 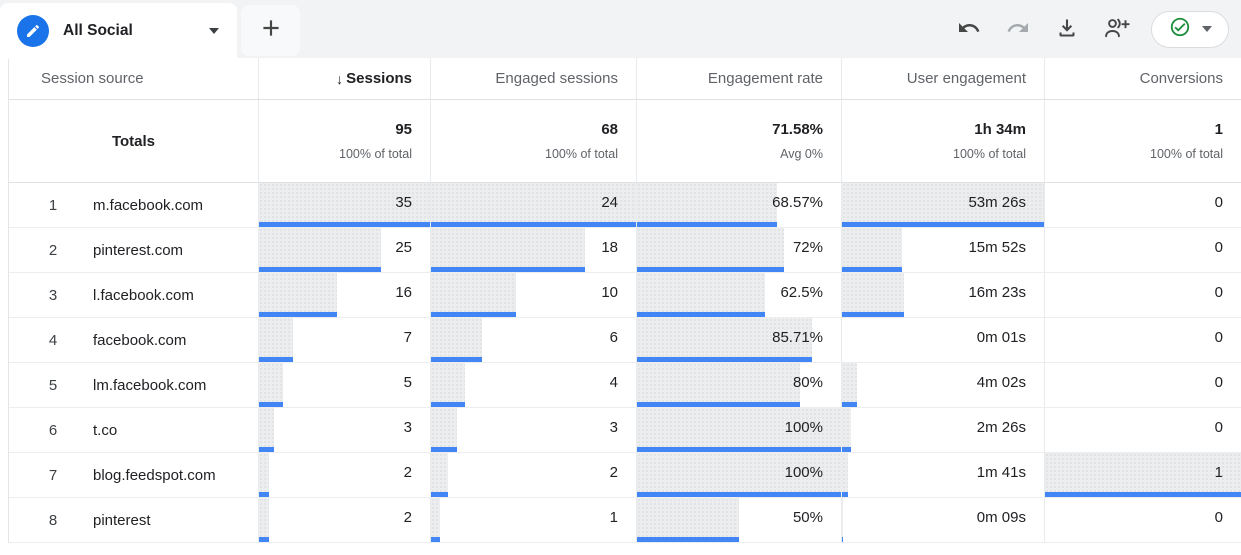 I want to click on totals-cell-label: Totals, so click(x=133, y=141).